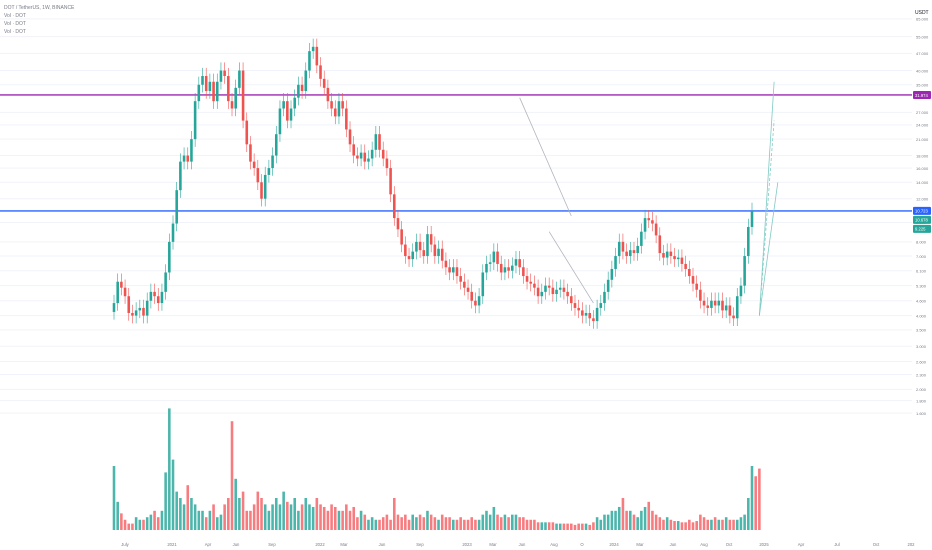 The width and height of the screenshot is (932, 550). Describe the element at coordinates (876, 544) in the screenshot. I see `time-tick-label: Oct` at that location.